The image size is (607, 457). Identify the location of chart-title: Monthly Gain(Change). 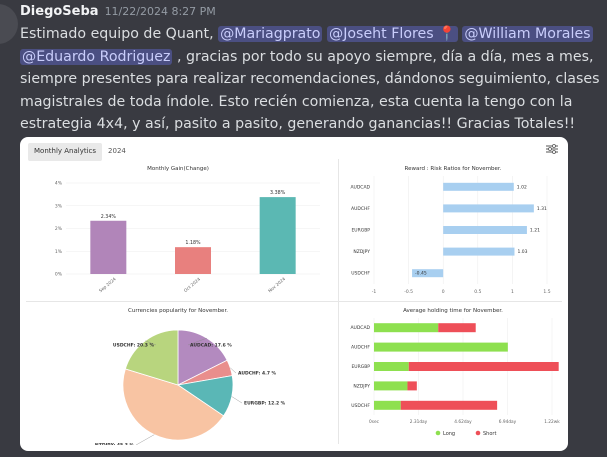
(178, 169).